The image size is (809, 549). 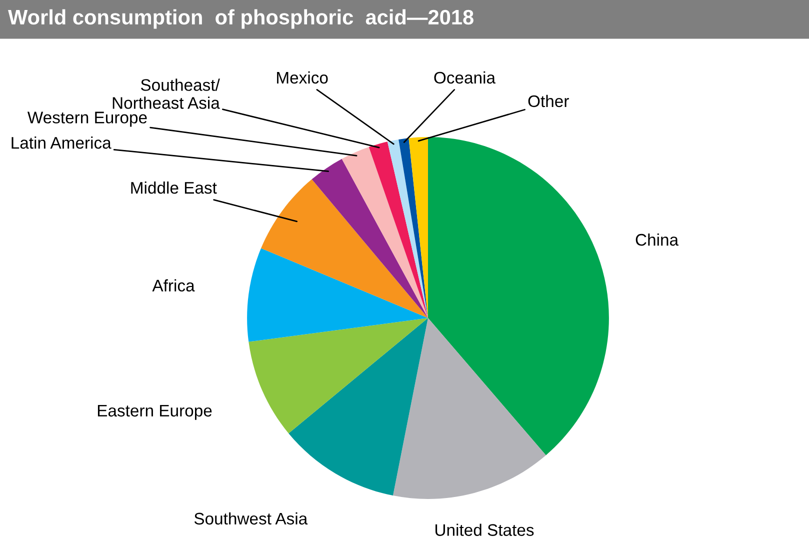 What do you see at coordinates (548, 101) in the screenshot?
I see `slice-label: Other` at bounding box center [548, 101].